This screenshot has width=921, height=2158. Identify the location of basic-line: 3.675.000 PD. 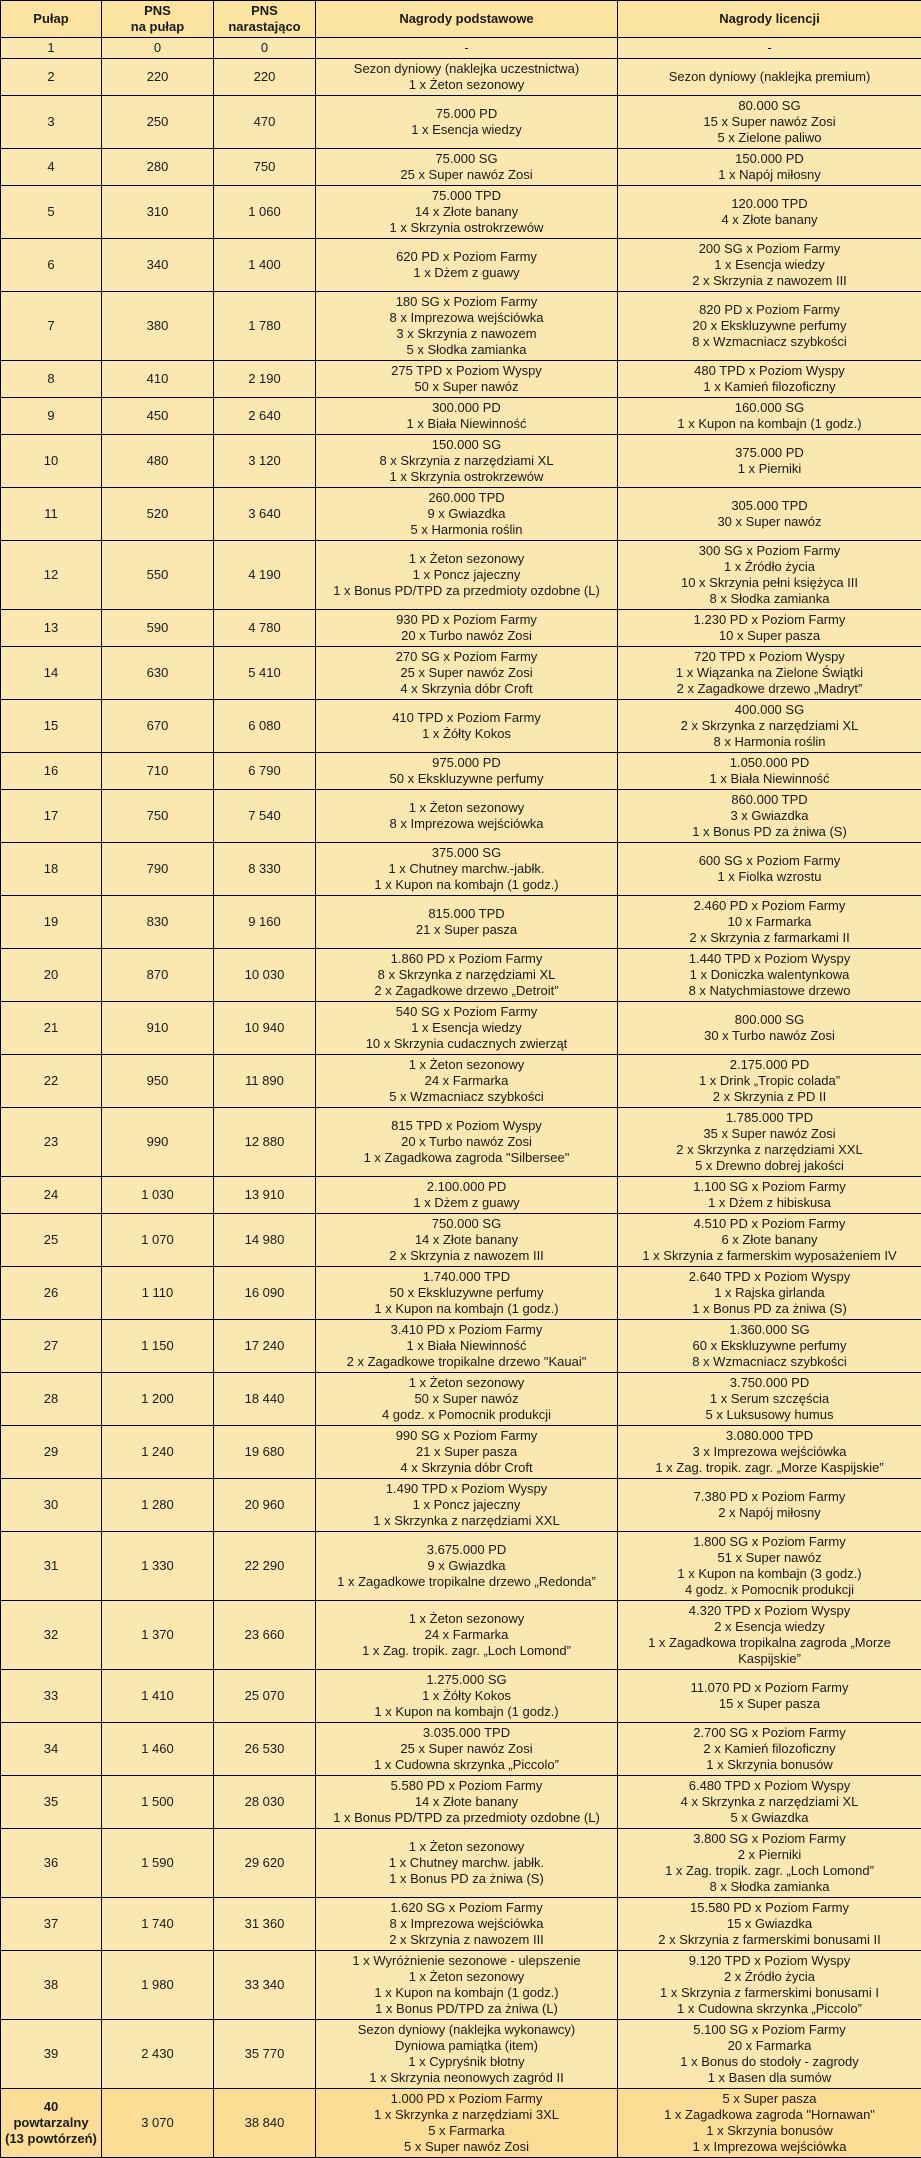
(466, 1549).